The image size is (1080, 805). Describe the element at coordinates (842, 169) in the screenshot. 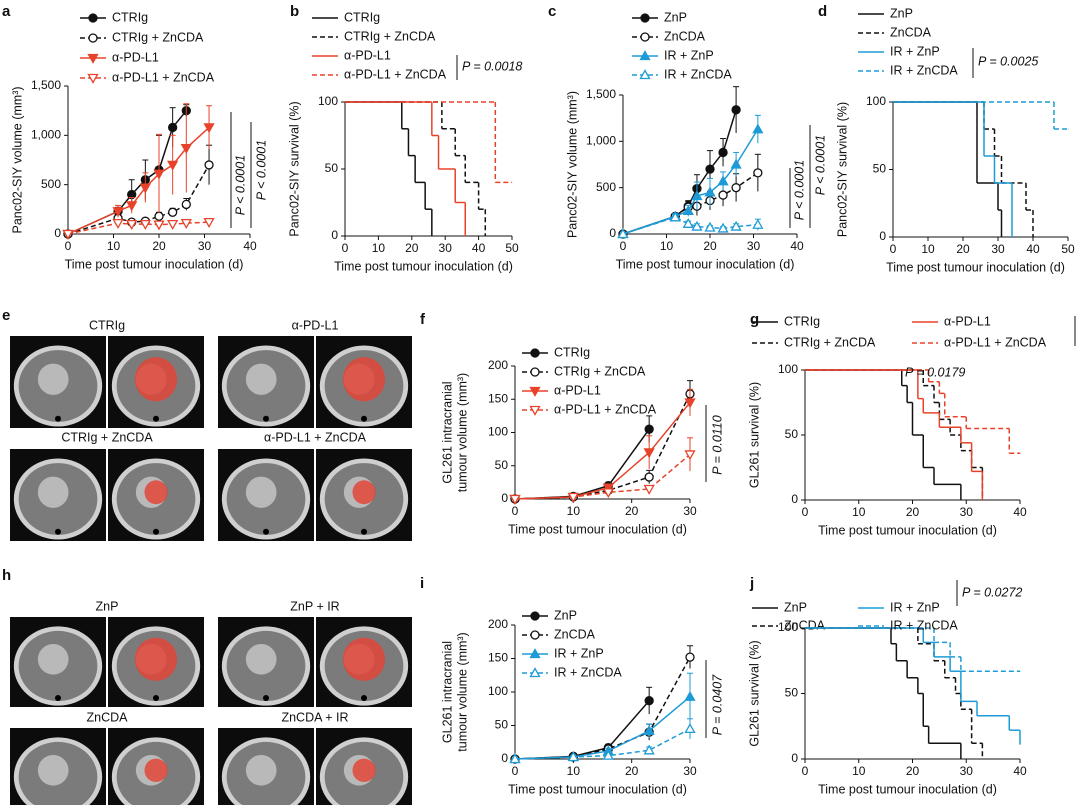

I see `y-axis-label: Panc02-SIY survival (%)` at that location.